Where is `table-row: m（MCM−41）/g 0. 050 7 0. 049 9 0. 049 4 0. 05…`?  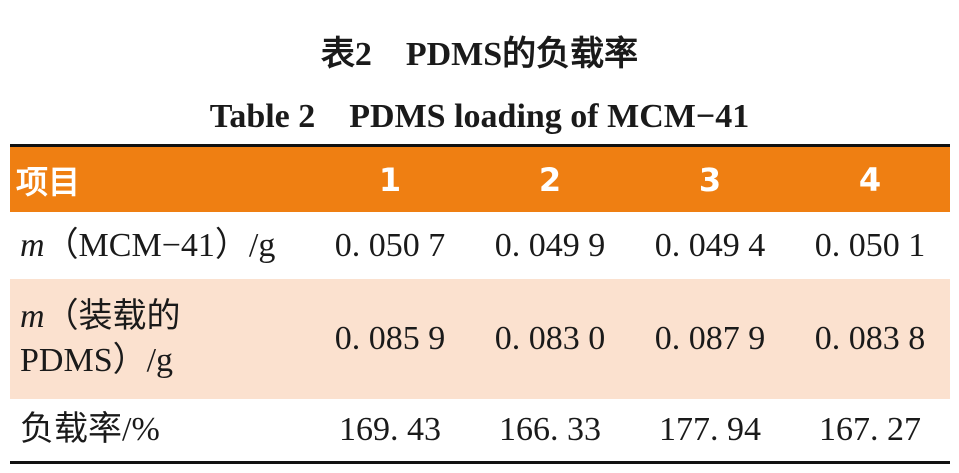 table-row: m（MCM−41）/g 0. 050 7 0. 049 9 0. 049 4 0. 05… is located at coordinates (480, 245).